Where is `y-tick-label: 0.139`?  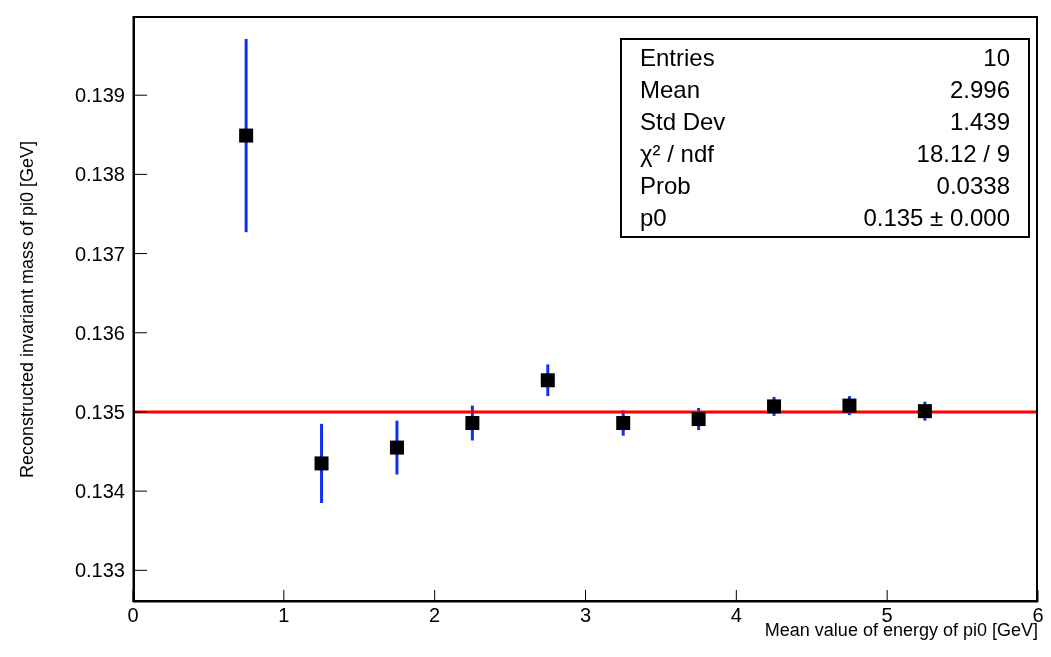
y-tick-label: 0.139 is located at coordinates (99, 95).